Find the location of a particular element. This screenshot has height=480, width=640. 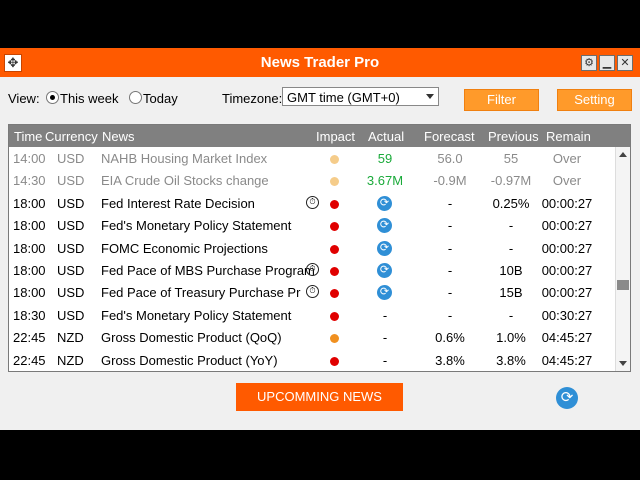

today-radio is located at coordinates (135, 97).